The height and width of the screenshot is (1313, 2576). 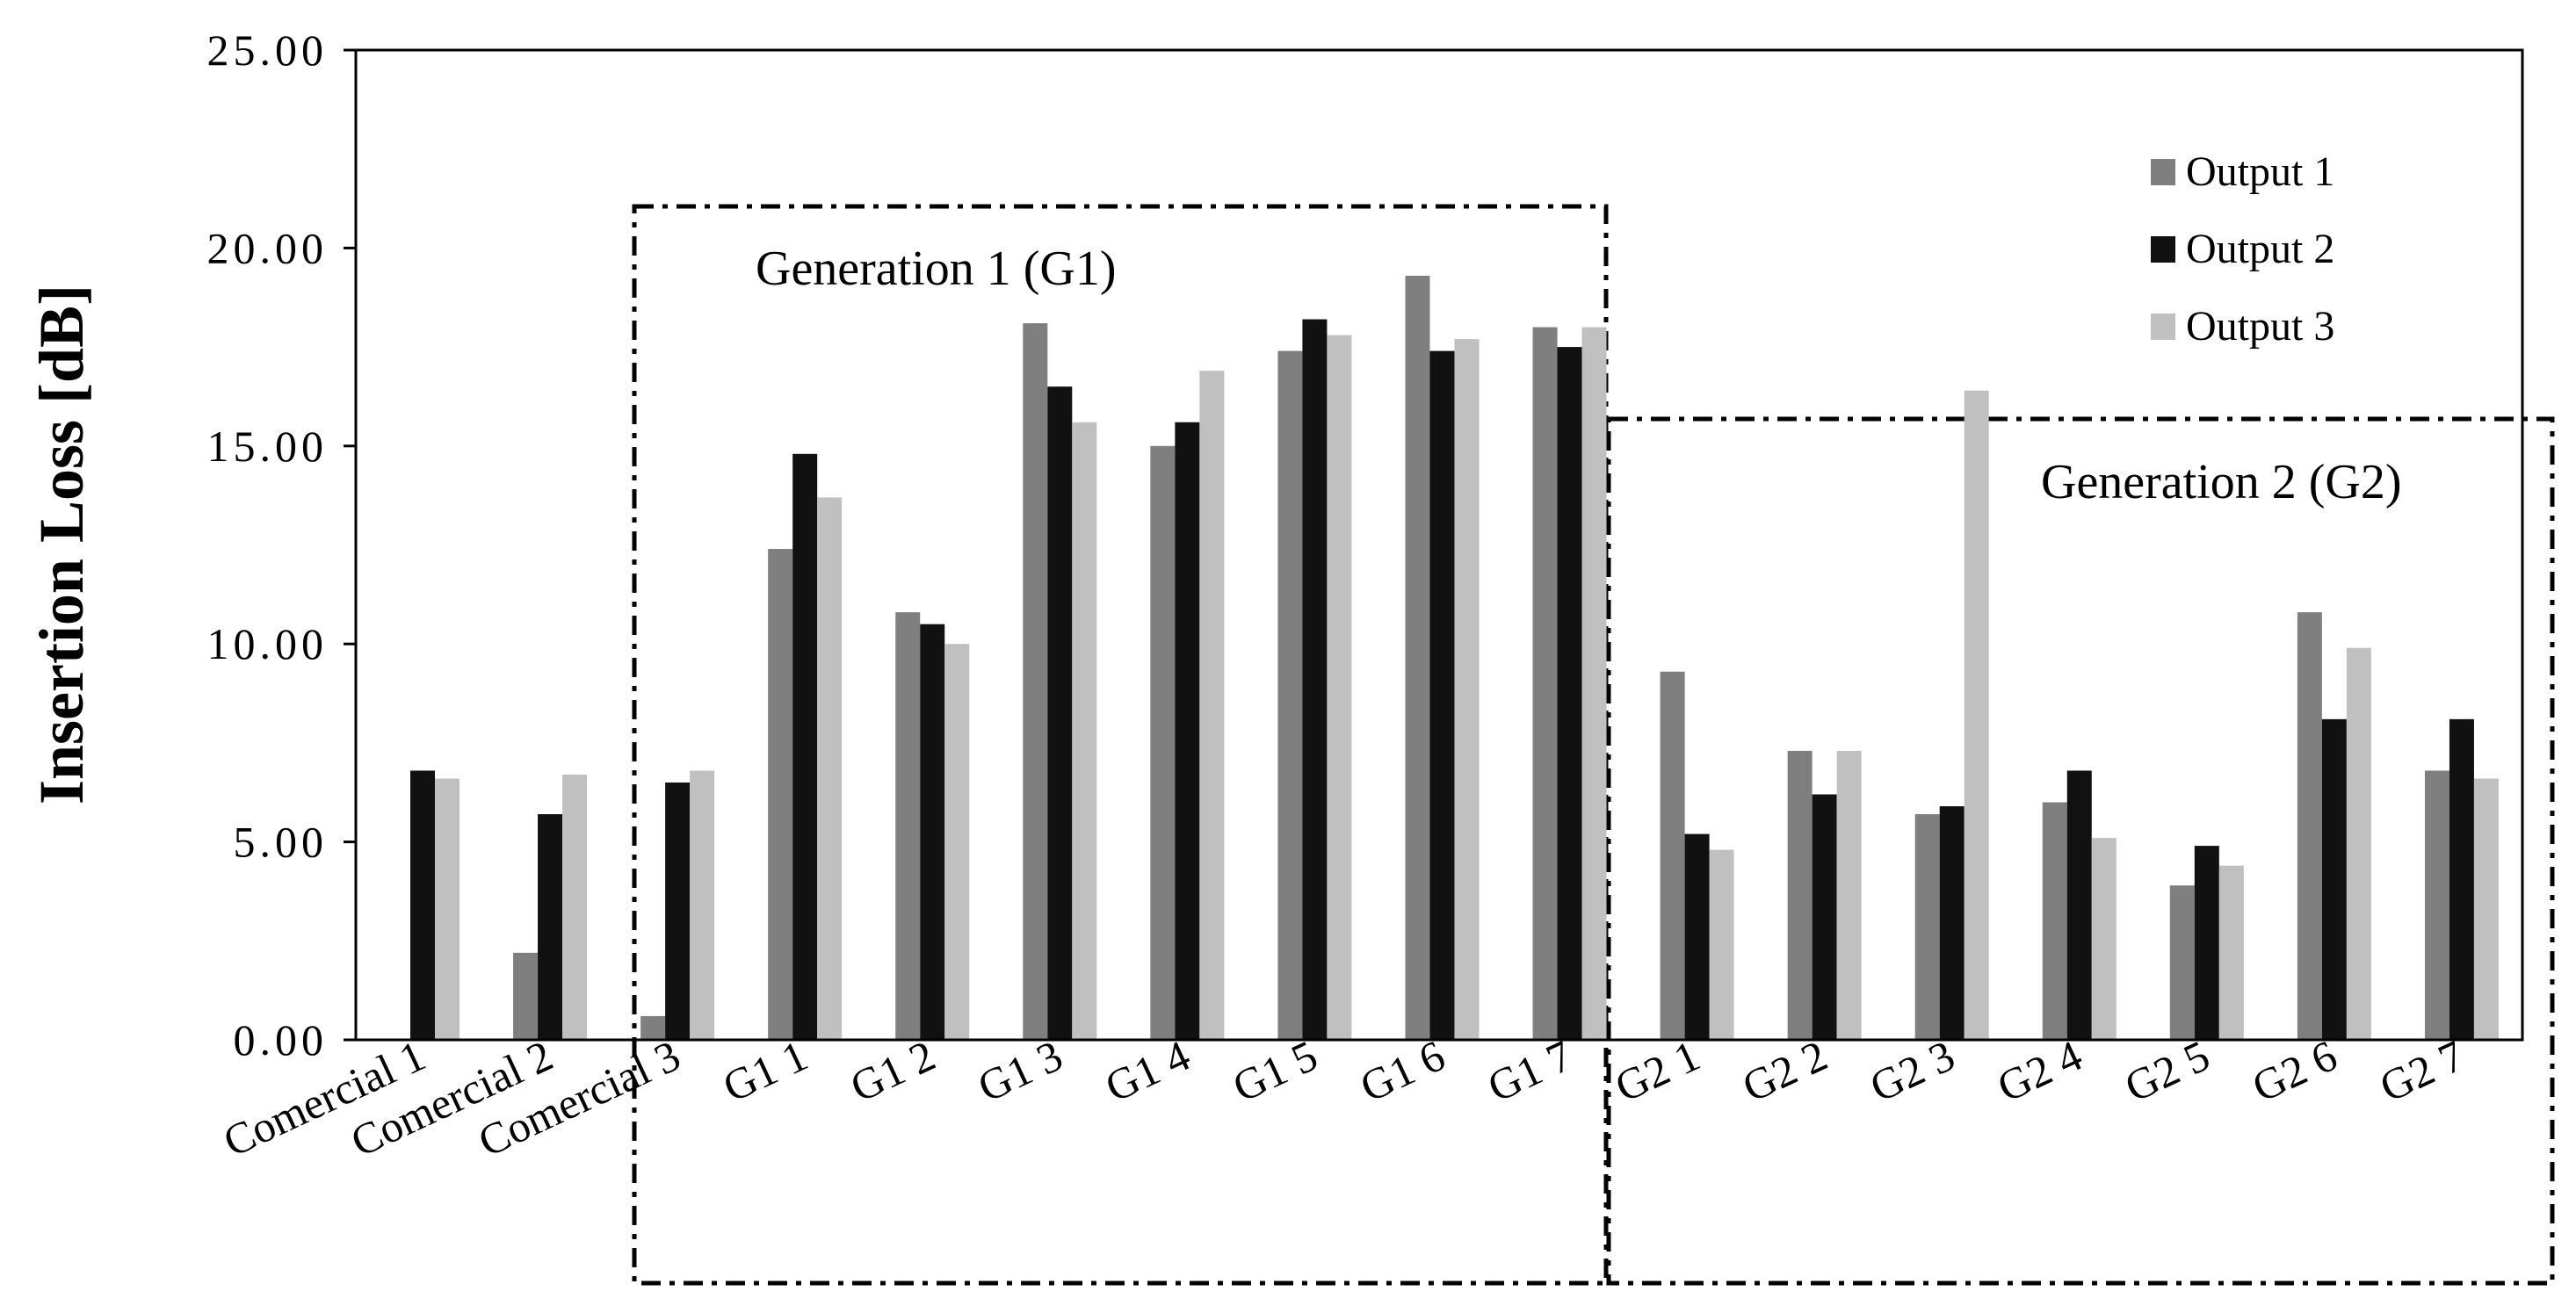 What do you see at coordinates (268, 50) in the screenshot?
I see `y-tick-label: 25.00` at bounding box center [268, 50].